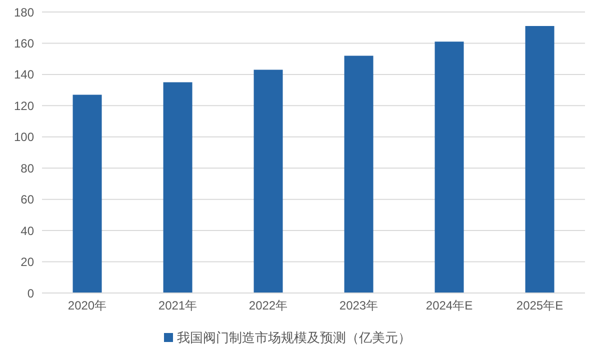 Image resolution: width=601 pixels, height=361 pixels. Describe the element at coordinates (24, 137) in the screenshot. I see `y-tick-label: 100` at that location.